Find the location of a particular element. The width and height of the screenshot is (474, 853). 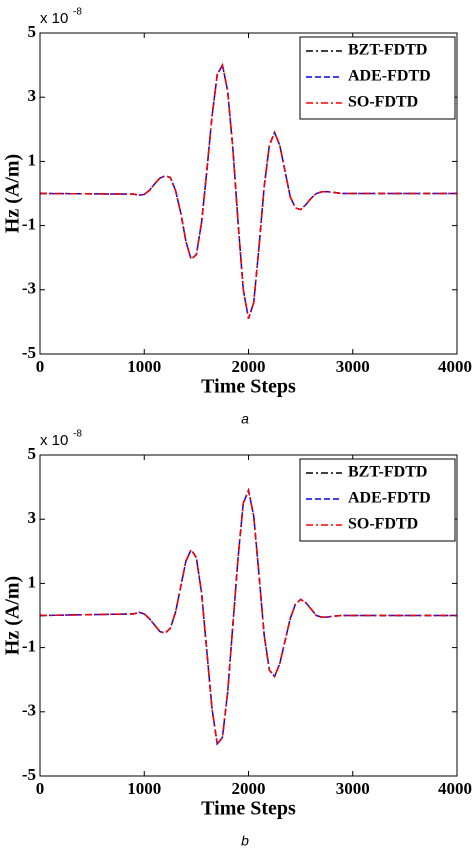

caption: b is located at coordinates (245, 841).